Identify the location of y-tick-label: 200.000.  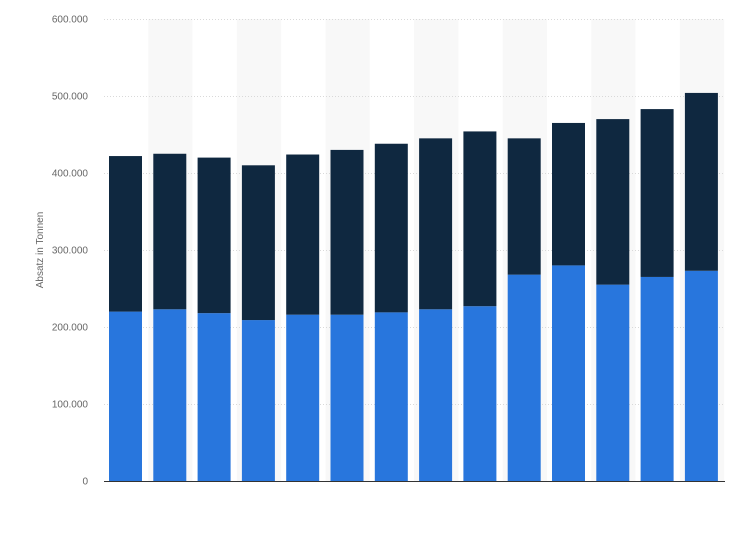
(70, 328).